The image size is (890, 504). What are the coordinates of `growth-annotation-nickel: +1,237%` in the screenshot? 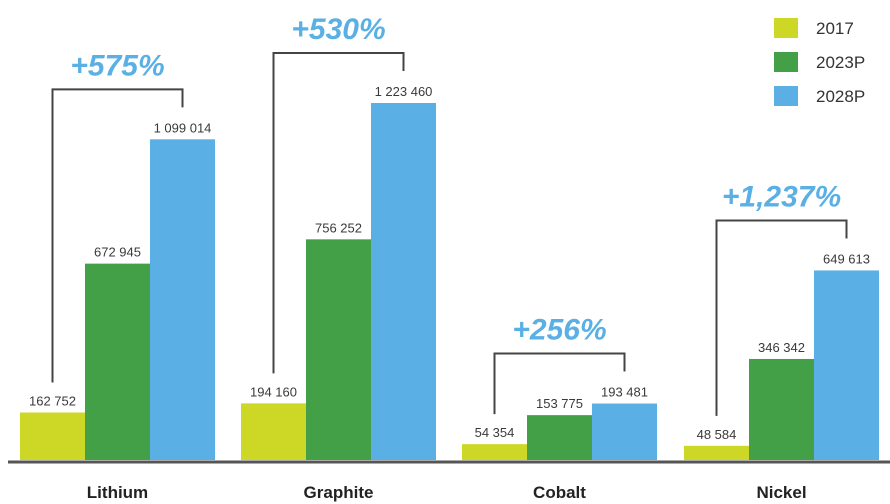 It's located at (781, 196).